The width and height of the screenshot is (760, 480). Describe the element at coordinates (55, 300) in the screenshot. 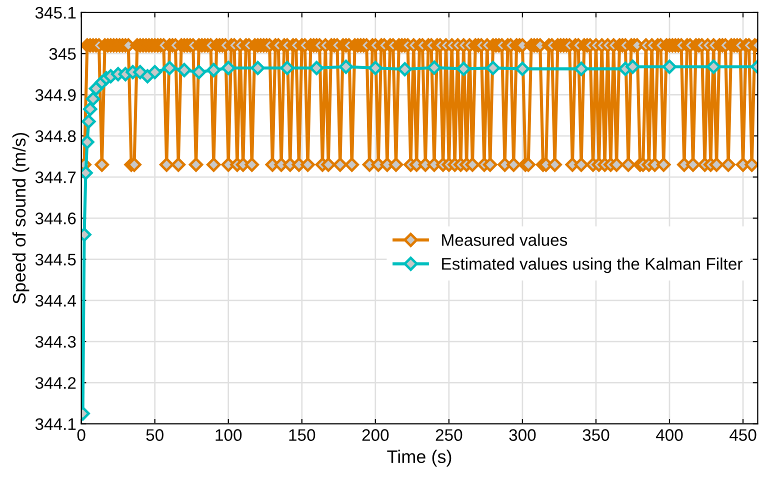

I see `y-tick-label: 344.4` at that location.